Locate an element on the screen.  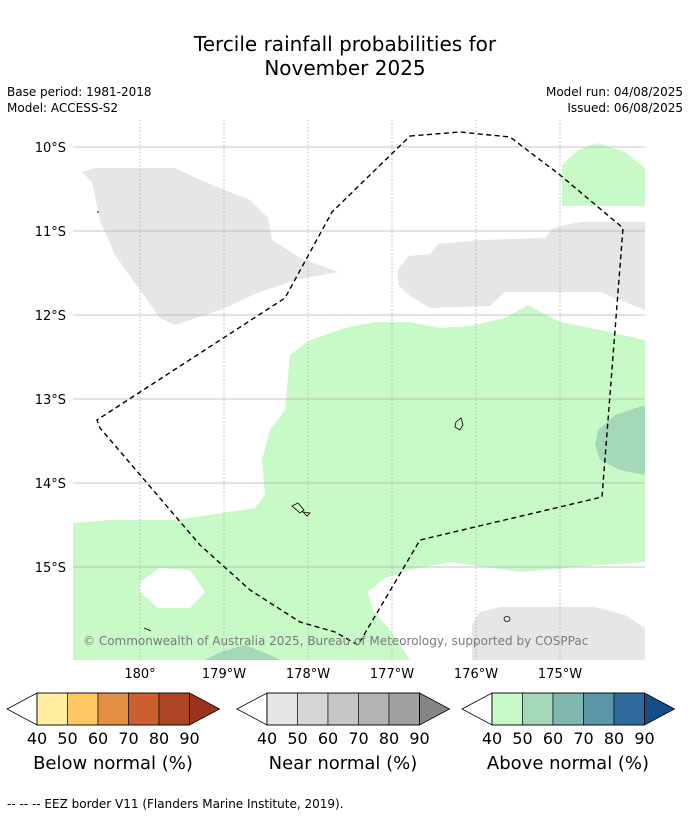
lon-label: 179°W is located at coordinates (224, 674).